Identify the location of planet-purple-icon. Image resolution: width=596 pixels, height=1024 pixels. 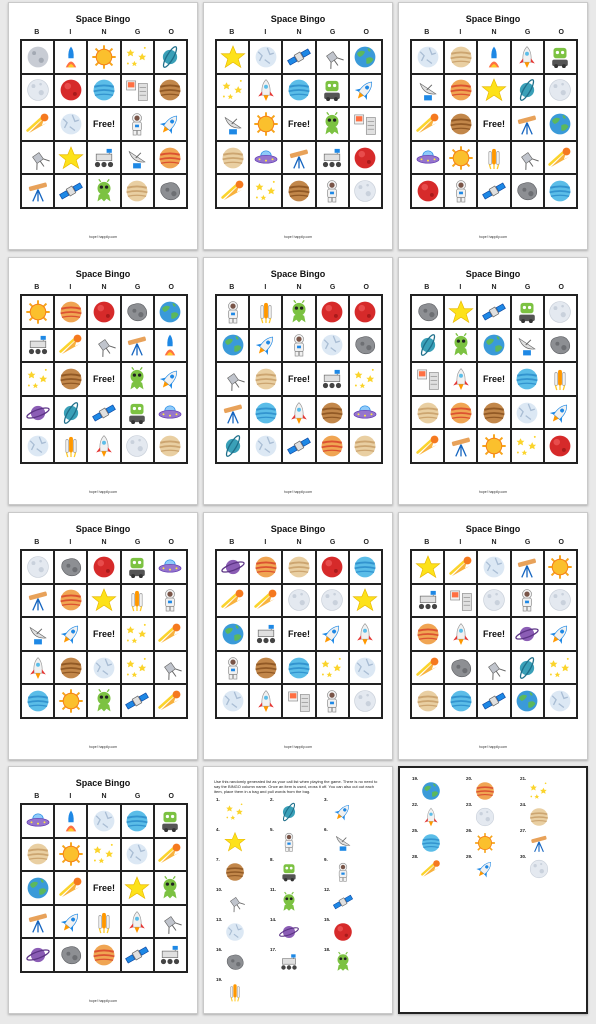
(38, 413).